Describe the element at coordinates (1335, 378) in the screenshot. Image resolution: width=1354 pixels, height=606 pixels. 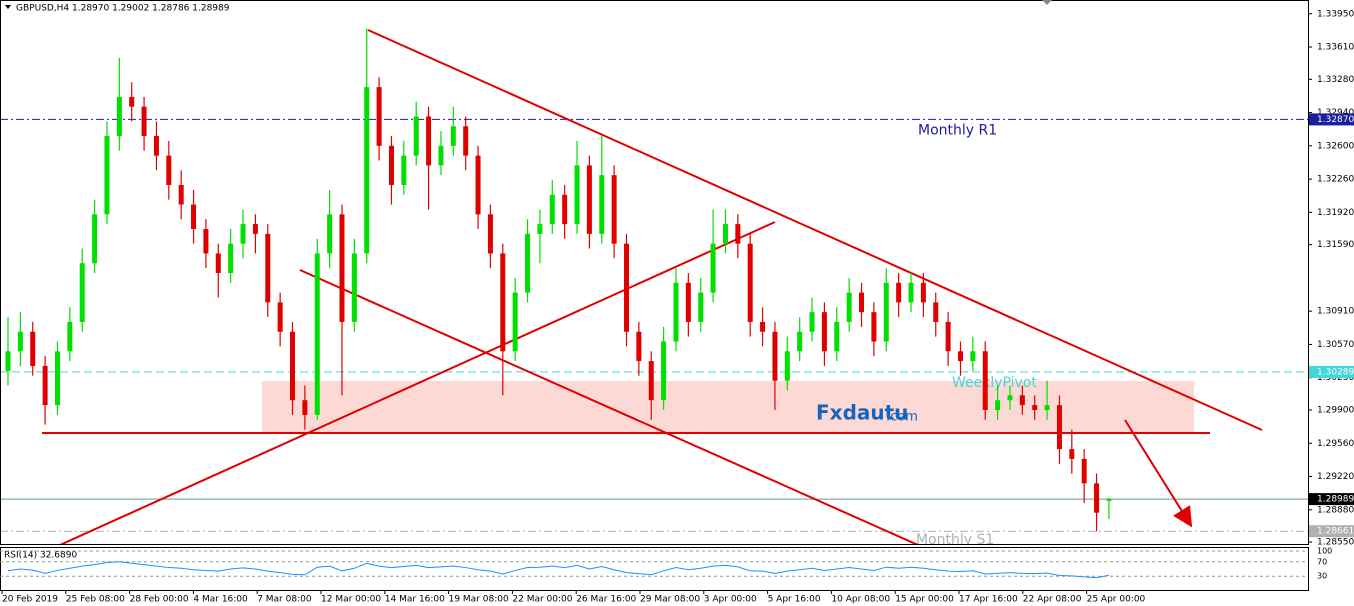
I see `y-tick-label: 1.30230` at that location.